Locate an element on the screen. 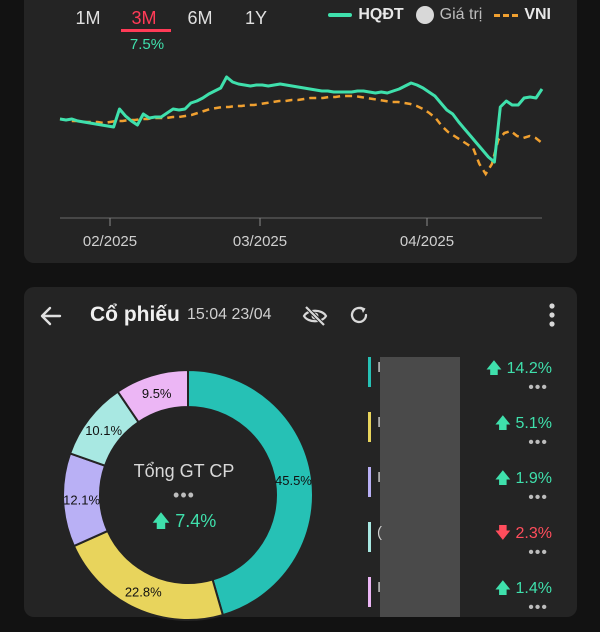 This screenshot has width=600, height=632. dot-swatch-icon is located at coordinates (424, 15).